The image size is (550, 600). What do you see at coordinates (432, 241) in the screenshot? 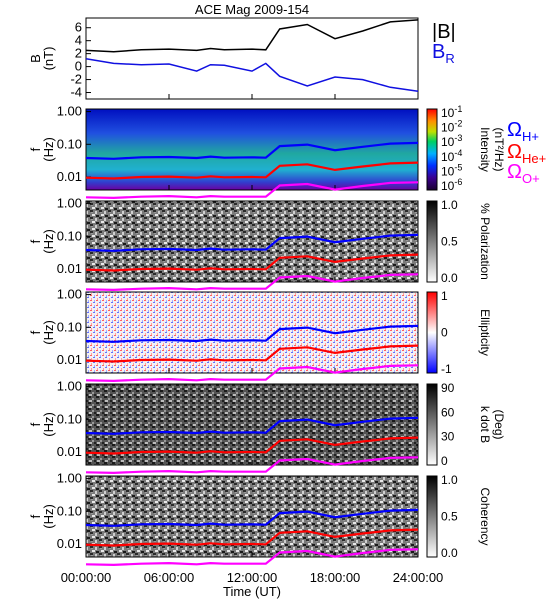
I see `colorbar-polarization` at bounding box center [432, 241].